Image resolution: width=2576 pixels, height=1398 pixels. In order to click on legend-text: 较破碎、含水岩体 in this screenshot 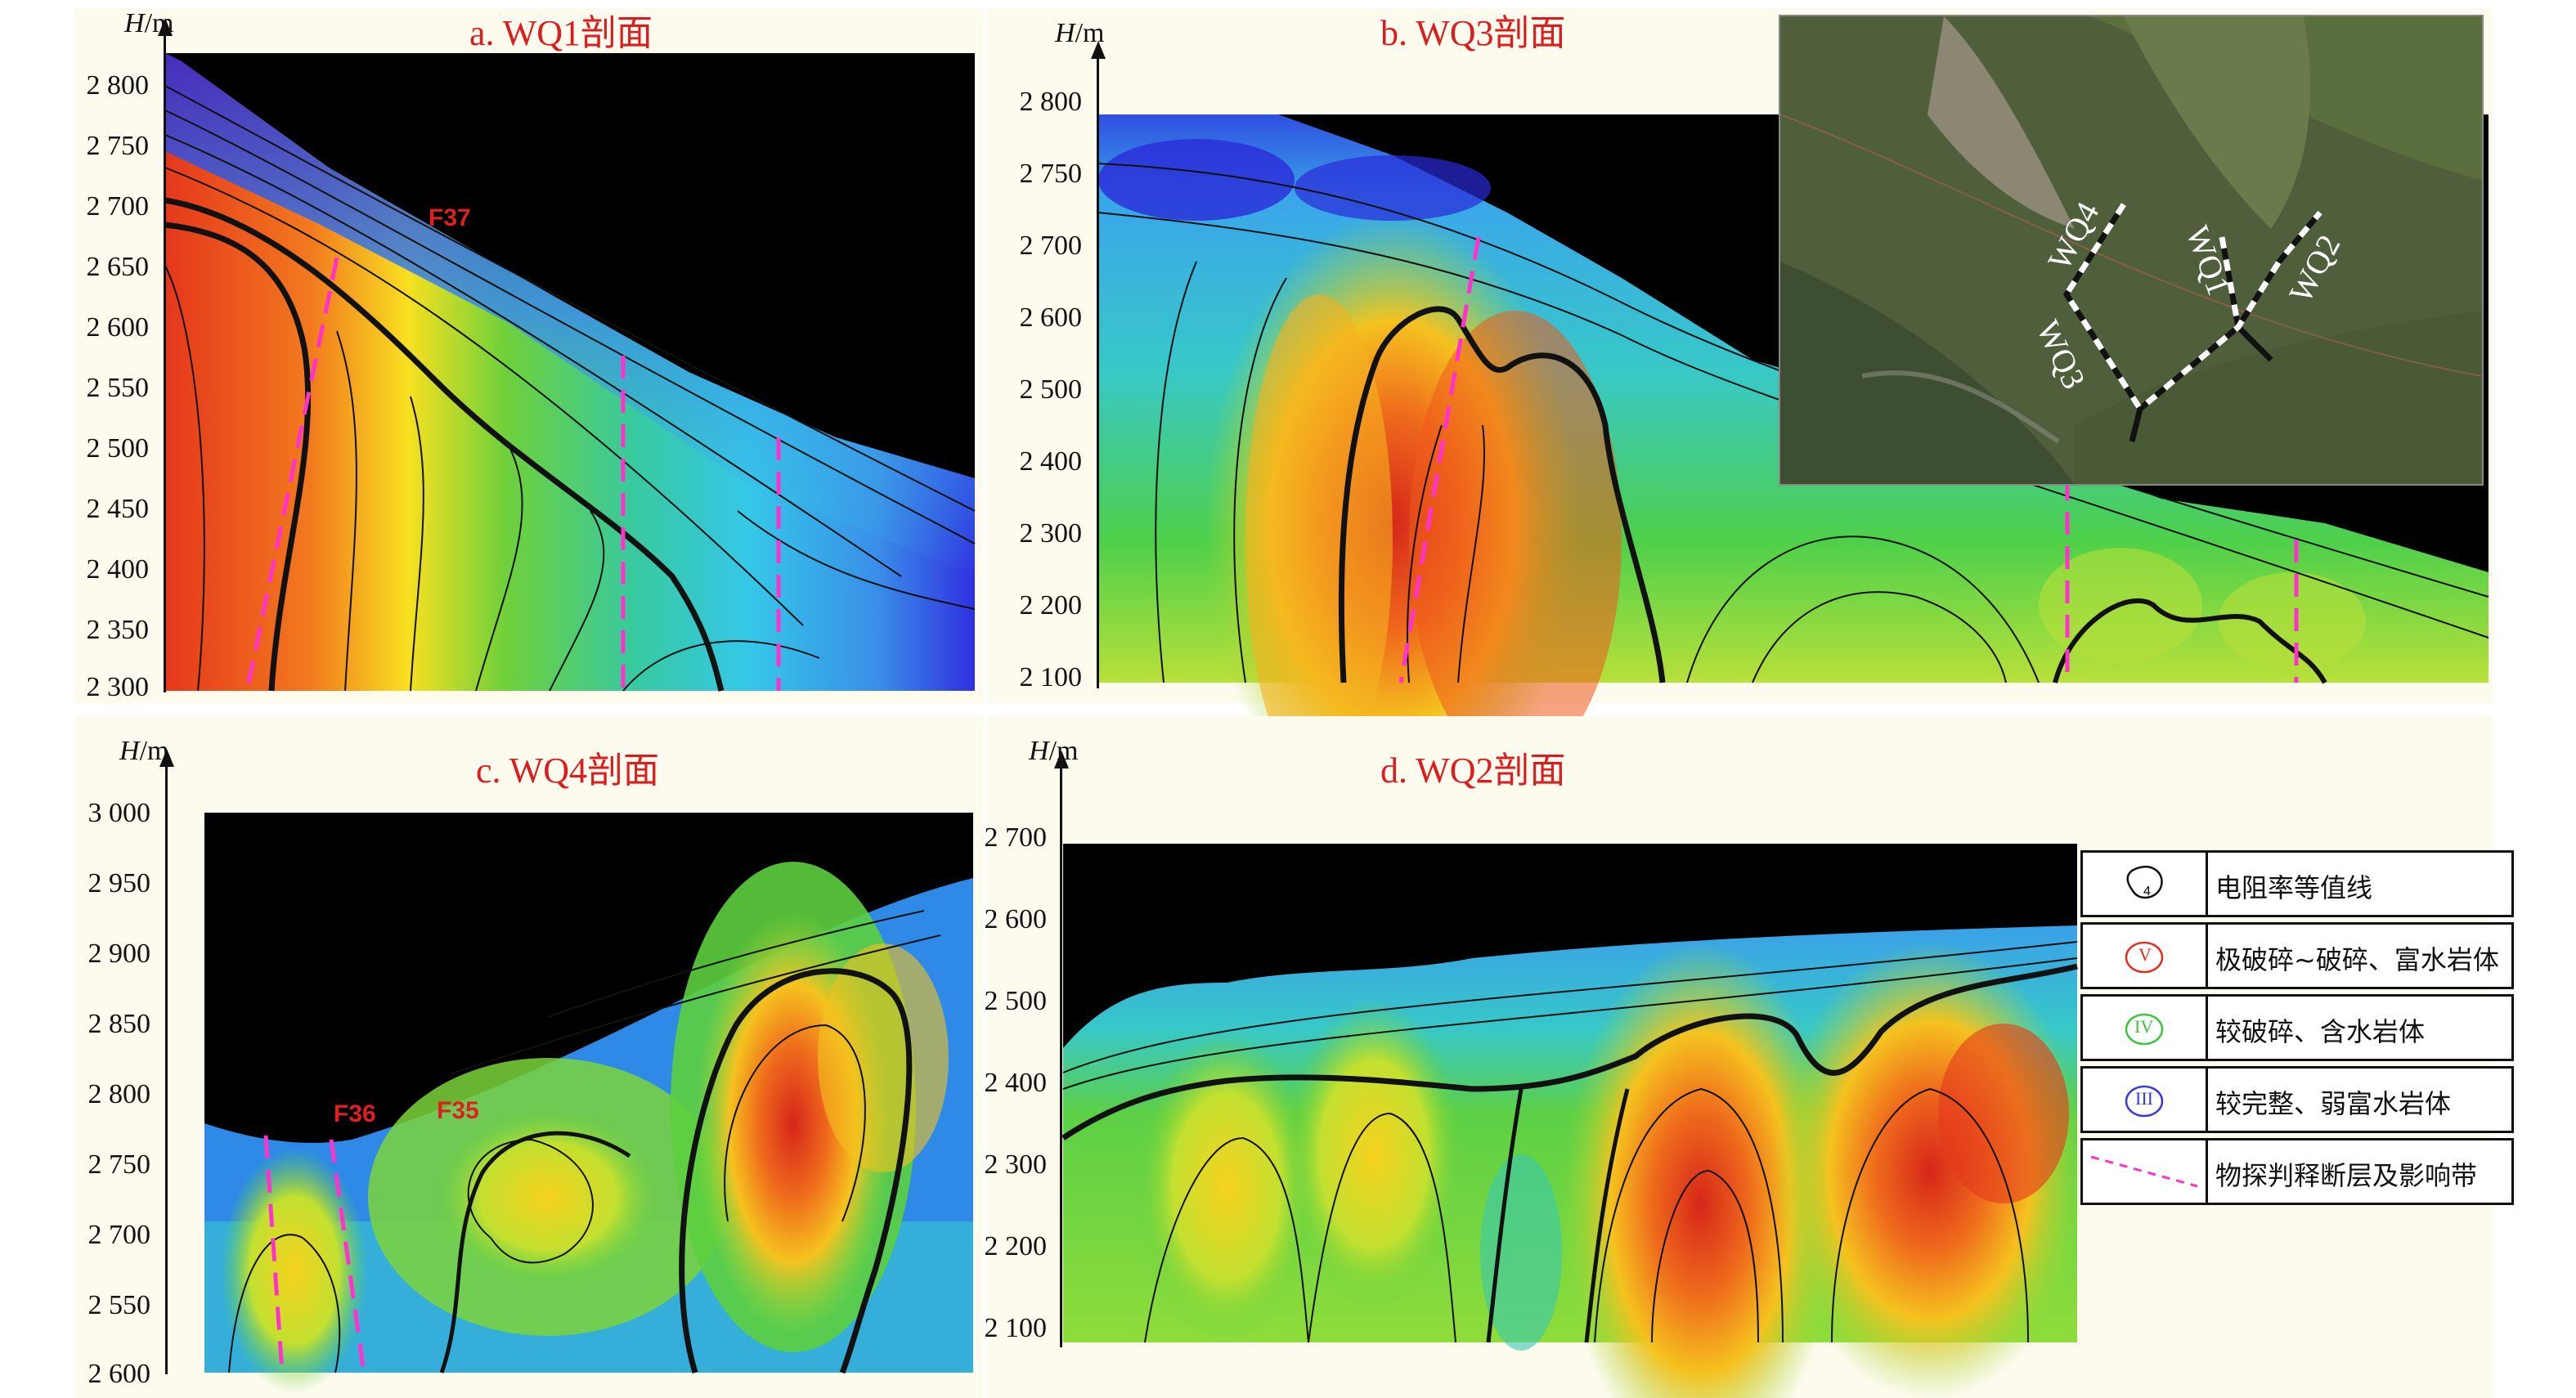, I will do `click(2320, 1031)`.